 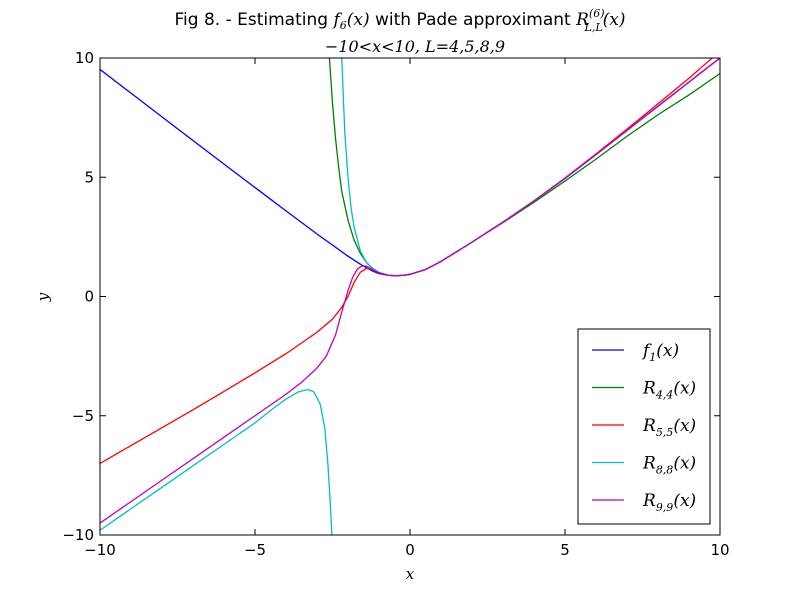 What do you see at coordinates (89, 177) in the screenshot?
I see `y-tick-label: 5` at bounding box center [89, 177].